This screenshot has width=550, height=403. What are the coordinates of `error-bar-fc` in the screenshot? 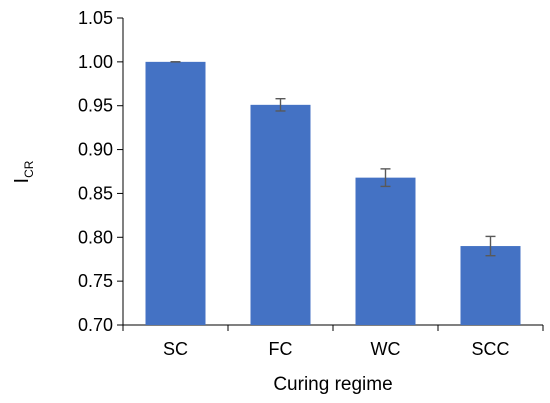 It's located at (280, 104).